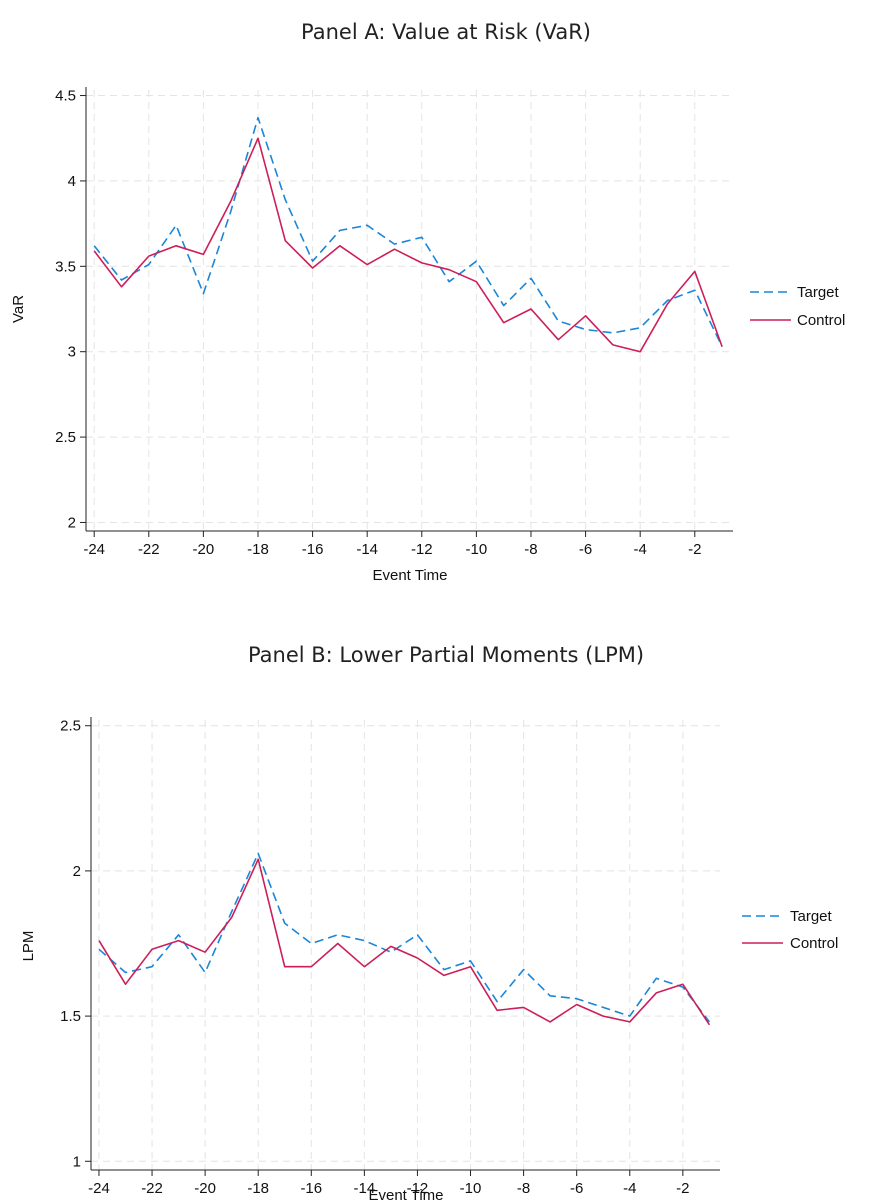 The height and width of the screenshot is (1203, 869). What do you see at coordinates (28, 946) in the screenshot?
I see `panel-b-y-axis-label: LPM` at bounding box center [28, 946].